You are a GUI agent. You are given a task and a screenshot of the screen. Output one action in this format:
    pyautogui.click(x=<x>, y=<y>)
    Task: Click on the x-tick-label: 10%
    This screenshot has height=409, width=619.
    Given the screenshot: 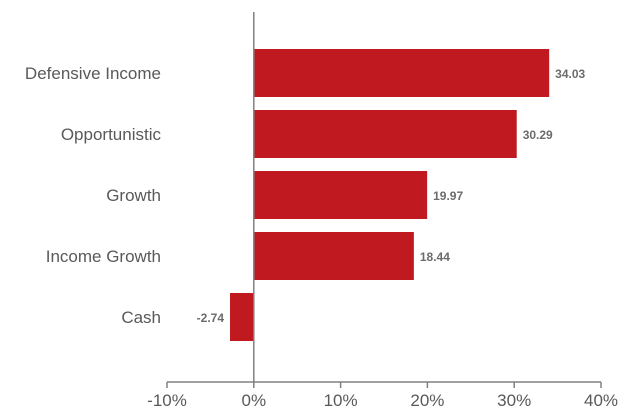 What is the action you would take?
    pyautogui.click(x=341, y=400)
    